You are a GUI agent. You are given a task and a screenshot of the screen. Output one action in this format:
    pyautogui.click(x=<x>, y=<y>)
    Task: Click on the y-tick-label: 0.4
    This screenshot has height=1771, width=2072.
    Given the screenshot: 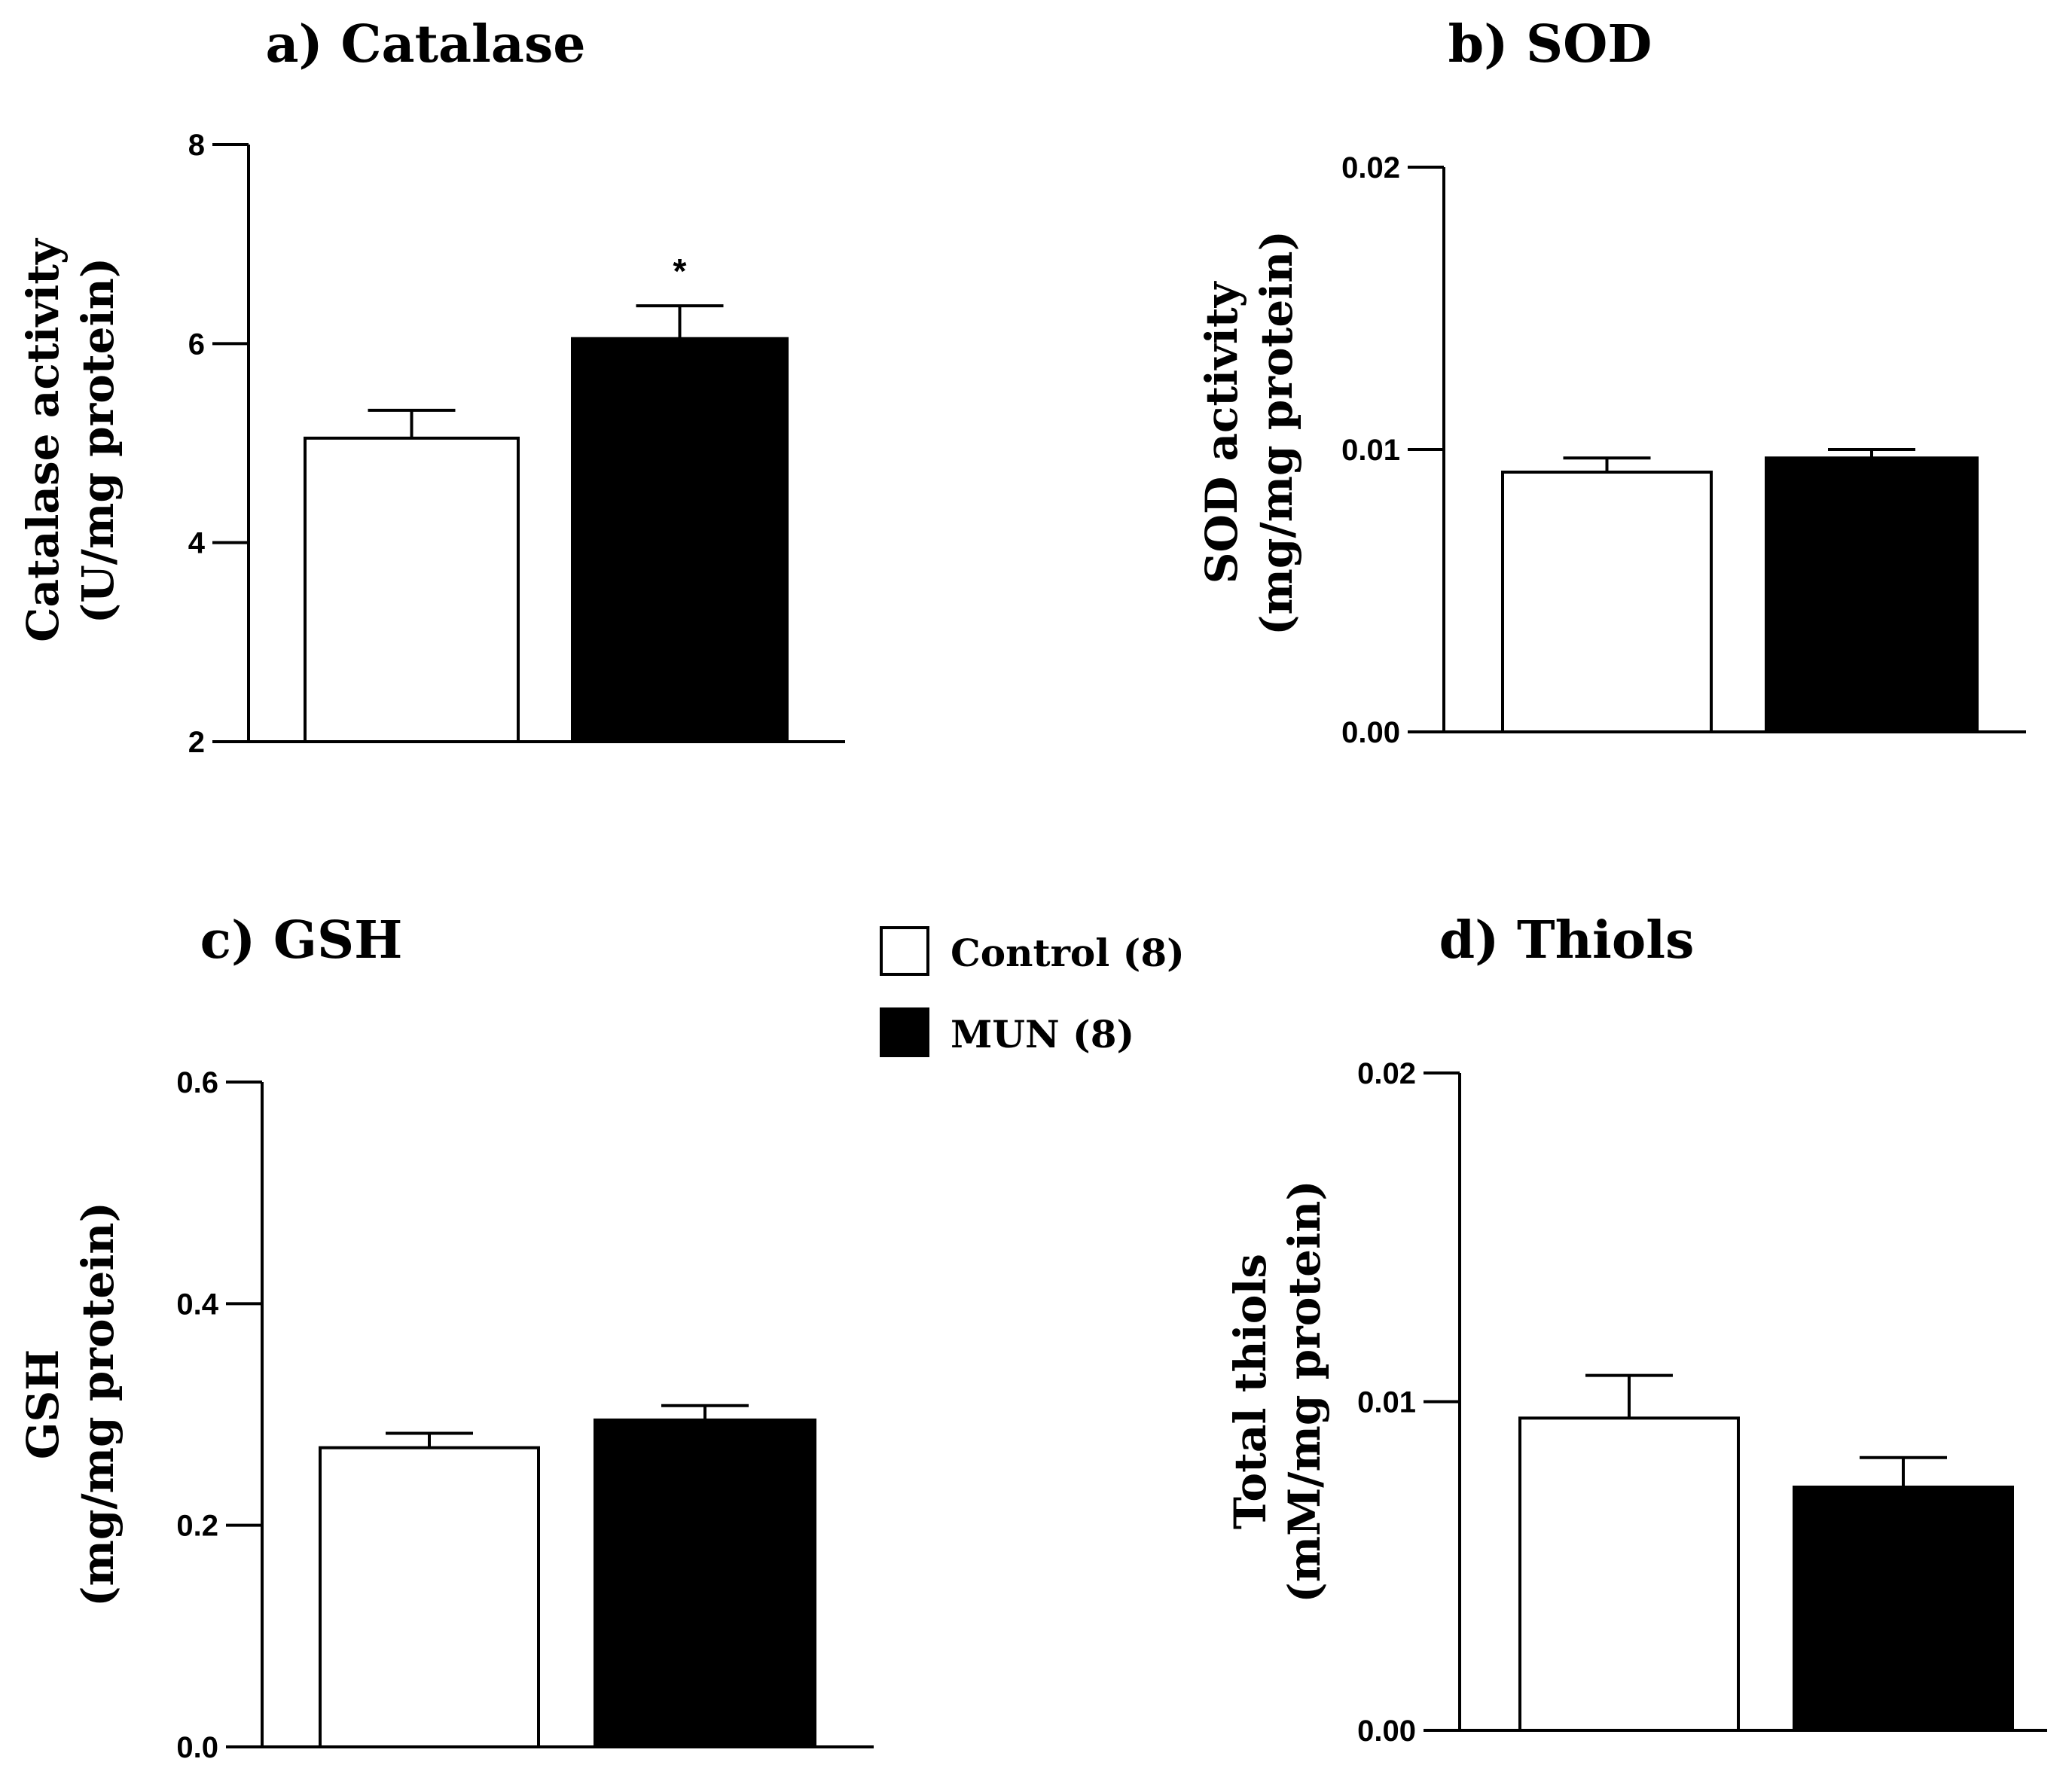 What is the action you would take?
    pyautogui.click(x=197, y=1304)
    